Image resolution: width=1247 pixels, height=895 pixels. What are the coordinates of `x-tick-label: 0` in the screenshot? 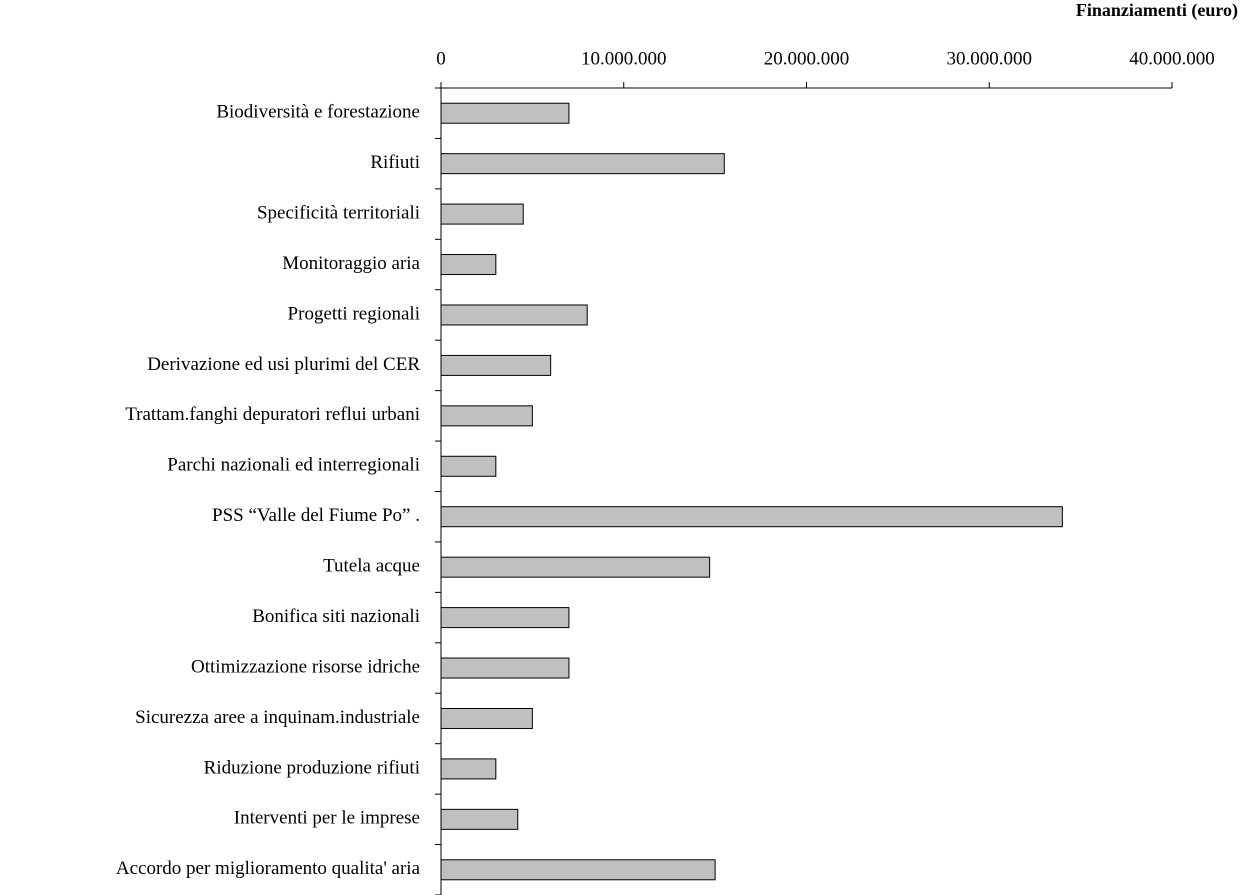 It's located at (441, 58).